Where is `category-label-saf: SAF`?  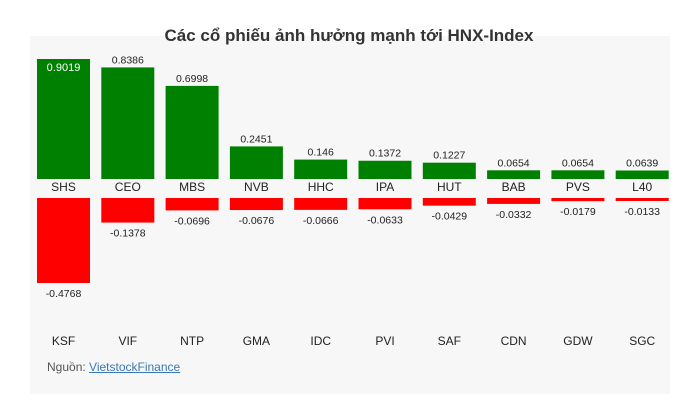 category-label-saf: SAF is located at coordinates (449, 341).